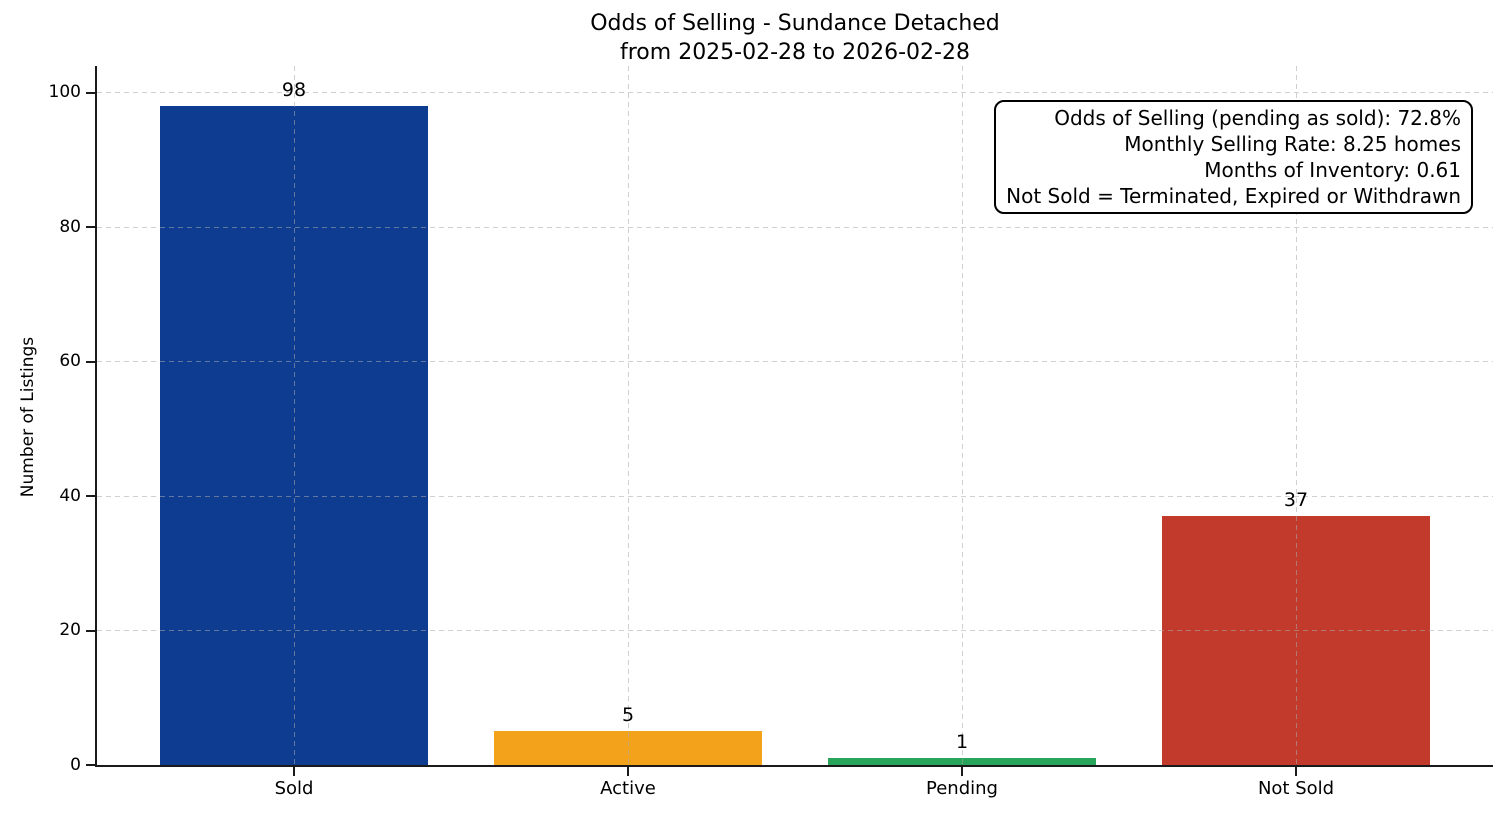 The height and width of the screenshot is (816, 1507). Describe the element at coordinates (962, 742) in the screenshot. I see `bar-value-label-pending: 1` at that location.